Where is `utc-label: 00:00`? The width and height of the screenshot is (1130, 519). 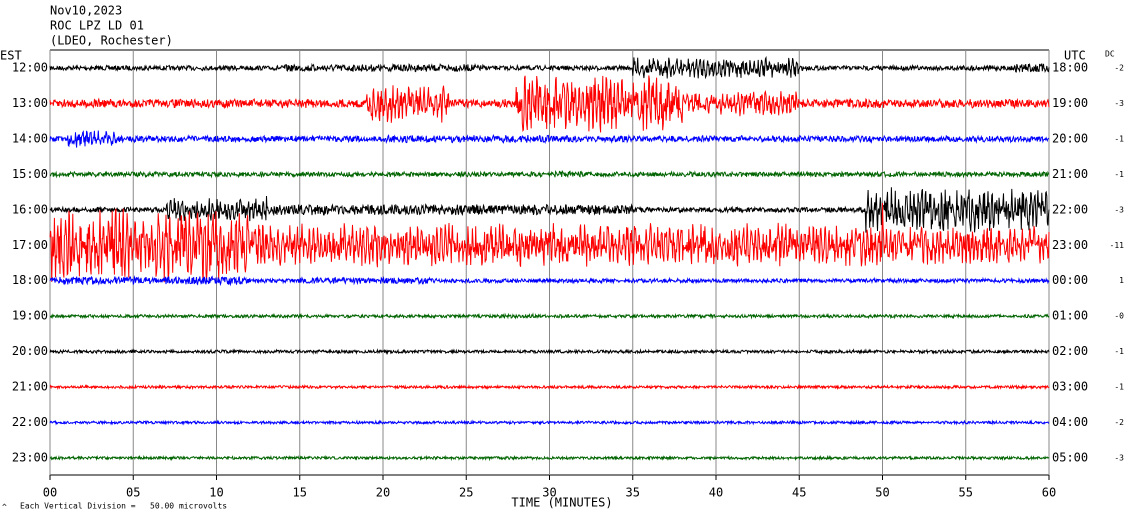 utc-label: 00:00 is located at coordinates (1070, 280).